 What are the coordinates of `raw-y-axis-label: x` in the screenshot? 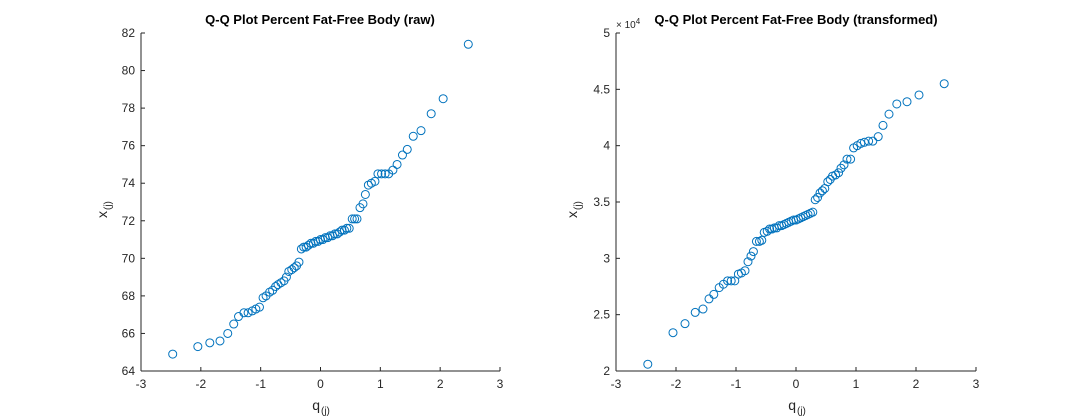 It's located at (102, 214).